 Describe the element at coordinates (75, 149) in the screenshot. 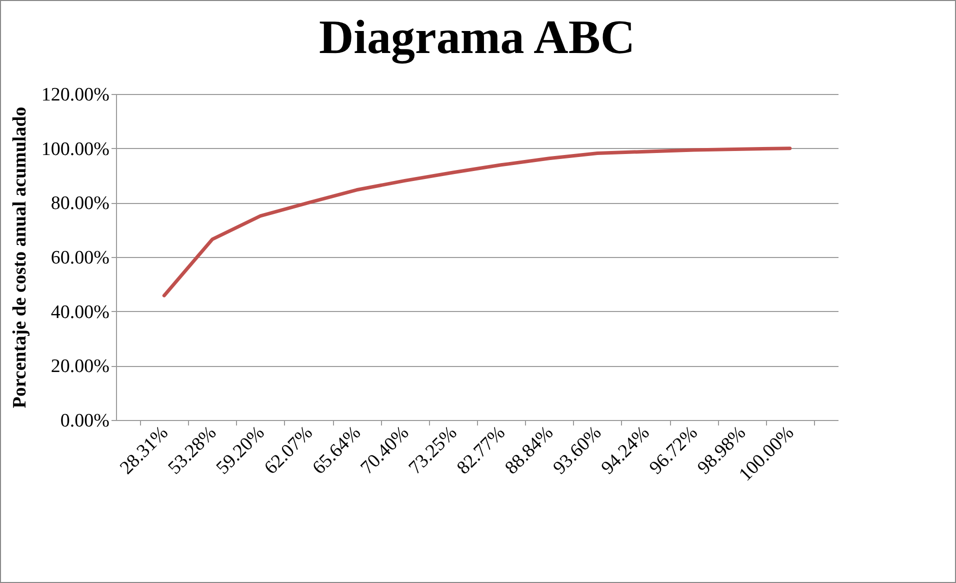

I see `y-tick-label: 100.00%` at that location.